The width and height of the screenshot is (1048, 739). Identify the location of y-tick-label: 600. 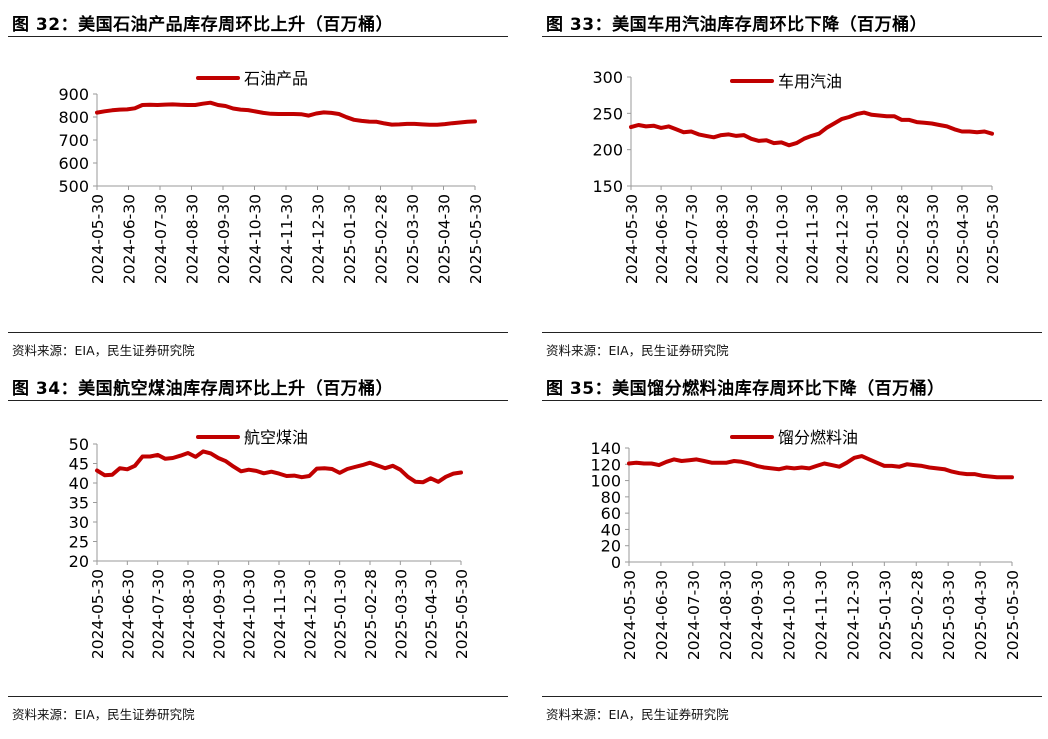
(73, 163).